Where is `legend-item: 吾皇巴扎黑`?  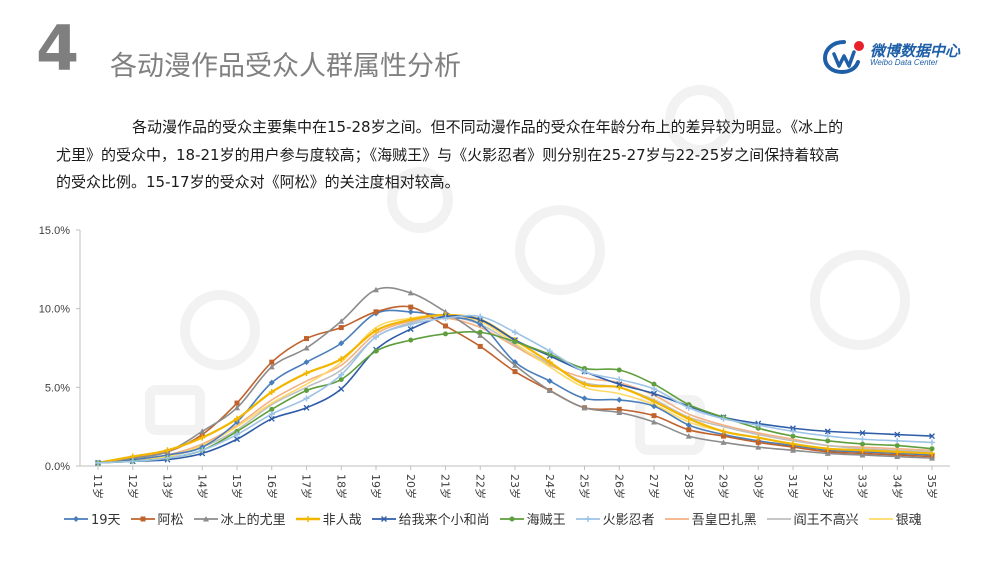 legend-item: 吾皇巴扎黑 is located at coordinates (710, 518).